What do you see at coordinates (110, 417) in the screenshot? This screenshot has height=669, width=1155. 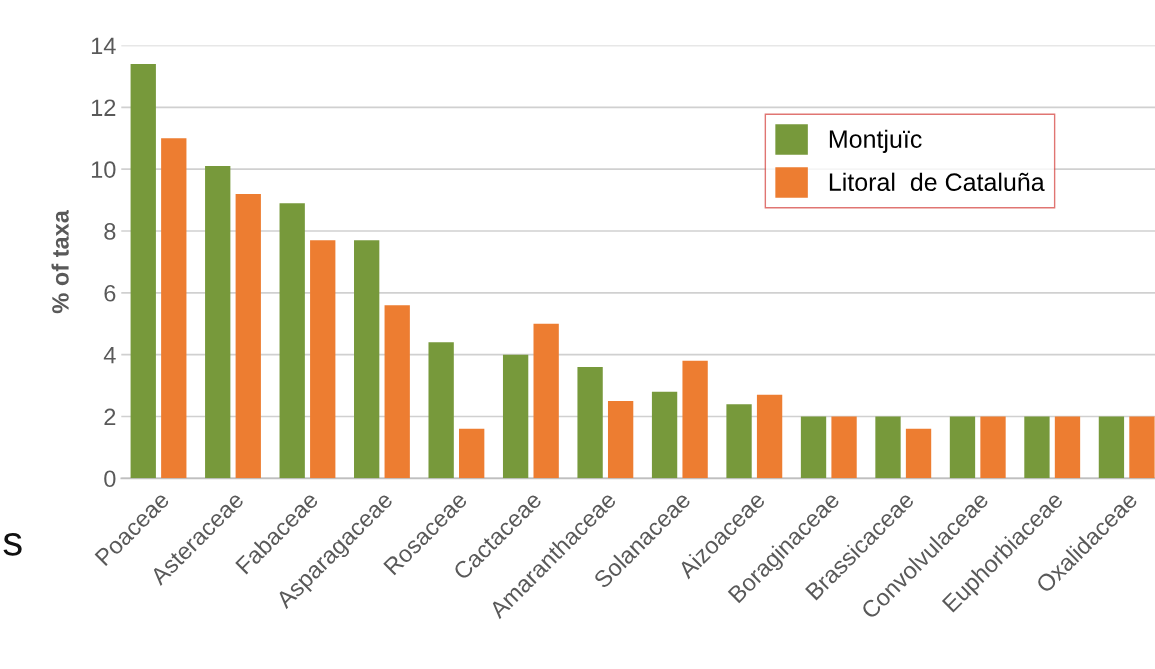 I see `y-tick-label: 2` at bounding box center [110, 417].